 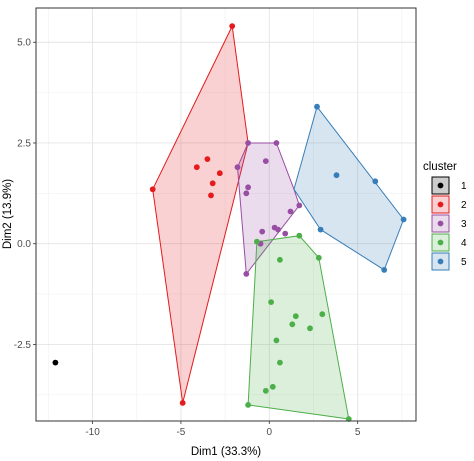 What do you see at coordinates (92, 432) in the screenshot?
I see `x-tick-label: -10` at bounding box center [92, 432].